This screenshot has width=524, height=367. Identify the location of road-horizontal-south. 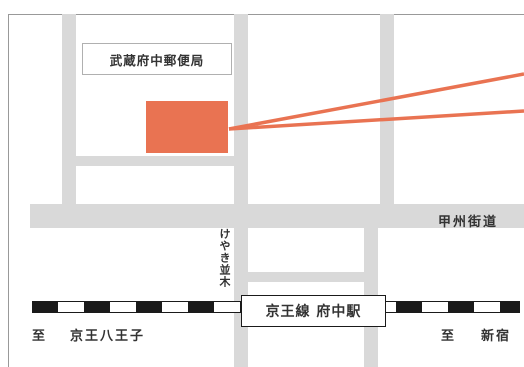
(306, 277).